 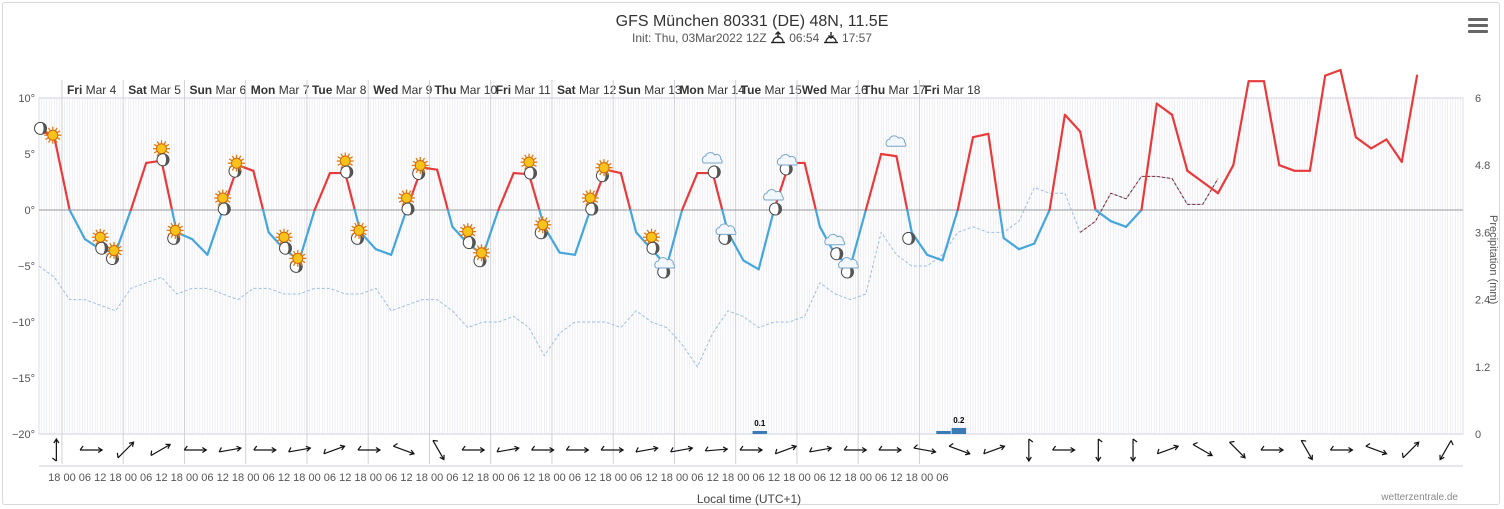 I want to click on y-right-tick: 3.6, so click(x=1482, y=233).